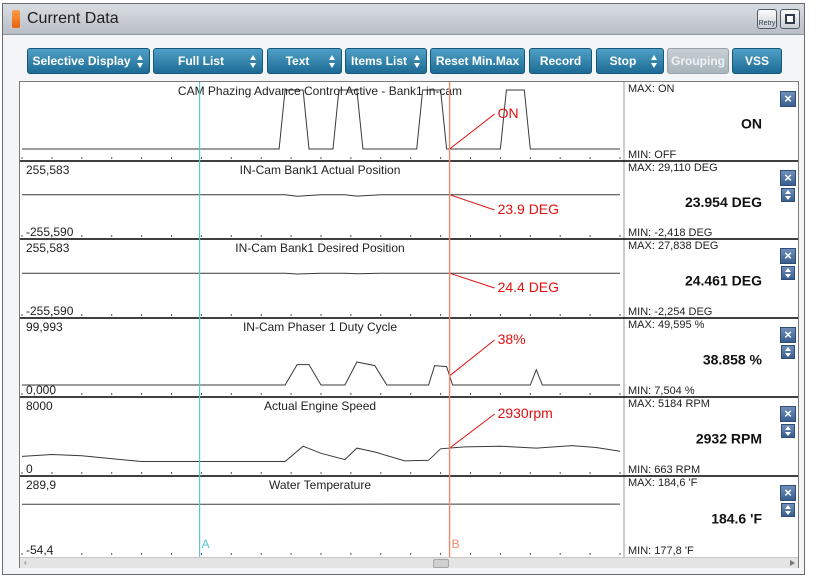 Image resolution: width=816 pixels, height=583 pixels. Describe the element at coordinates (320, 327) in the screenshot. I see `track-title: IN-Cam Phaser 1 Duty Cycle` at that location.